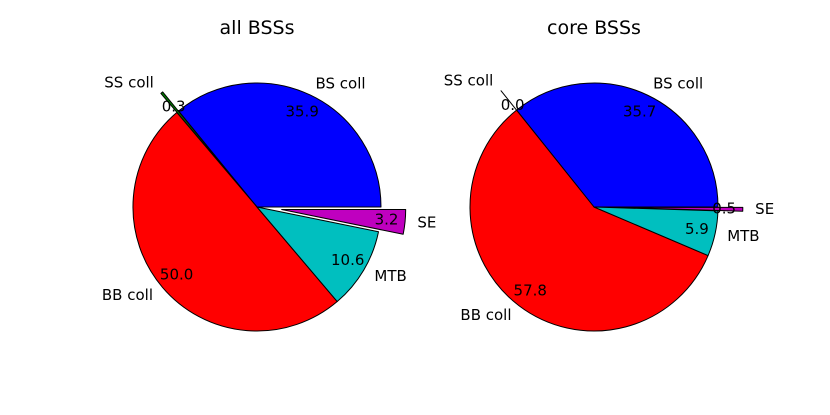  I want to click on chart-title: core BSSs, so click(594, 28).